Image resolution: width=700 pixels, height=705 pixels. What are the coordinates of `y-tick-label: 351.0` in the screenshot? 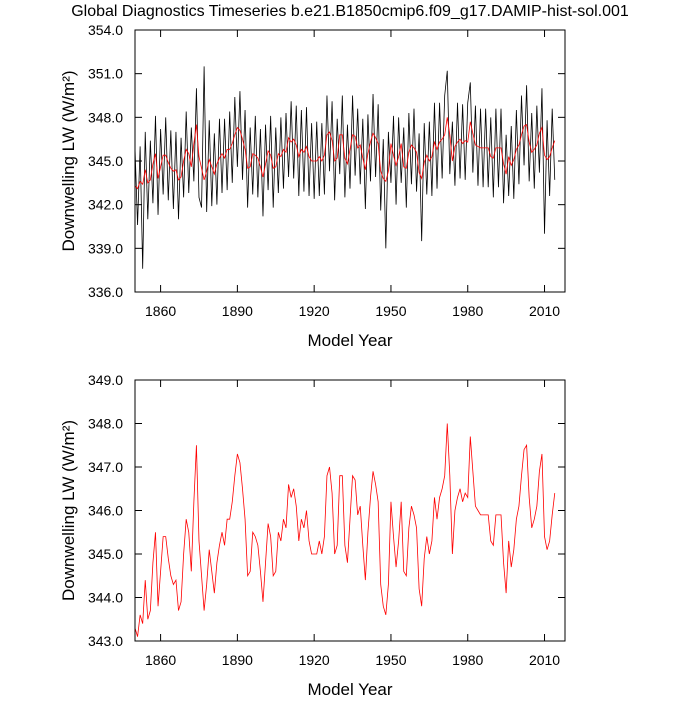 It's located at (105, 74).